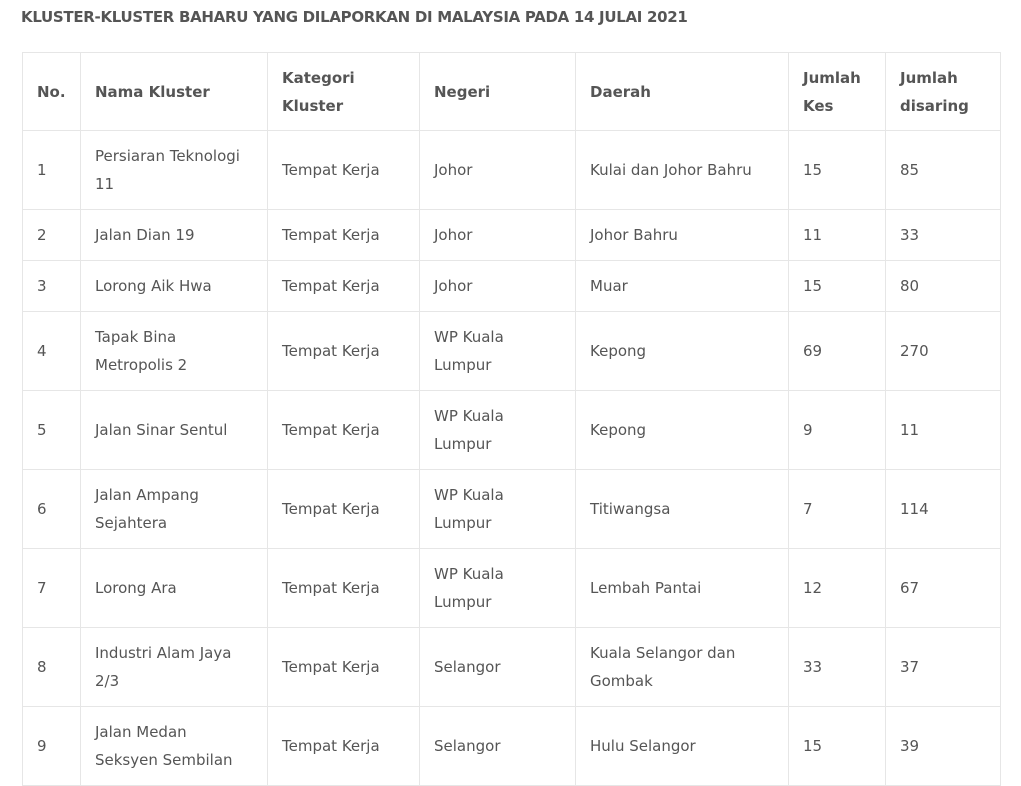 The width and height of the screenshot is (1021, 786). Describe the element at coordinates (837, 667) in the screenshot. I see `cell-jumlah-kes: 33` at that location.